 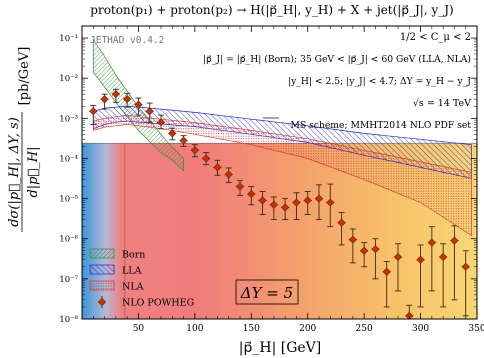 I want to click on y-axis-label-numerator: dσ(|p⃗_H|, ΔY, s), so click(x=14, y=172).